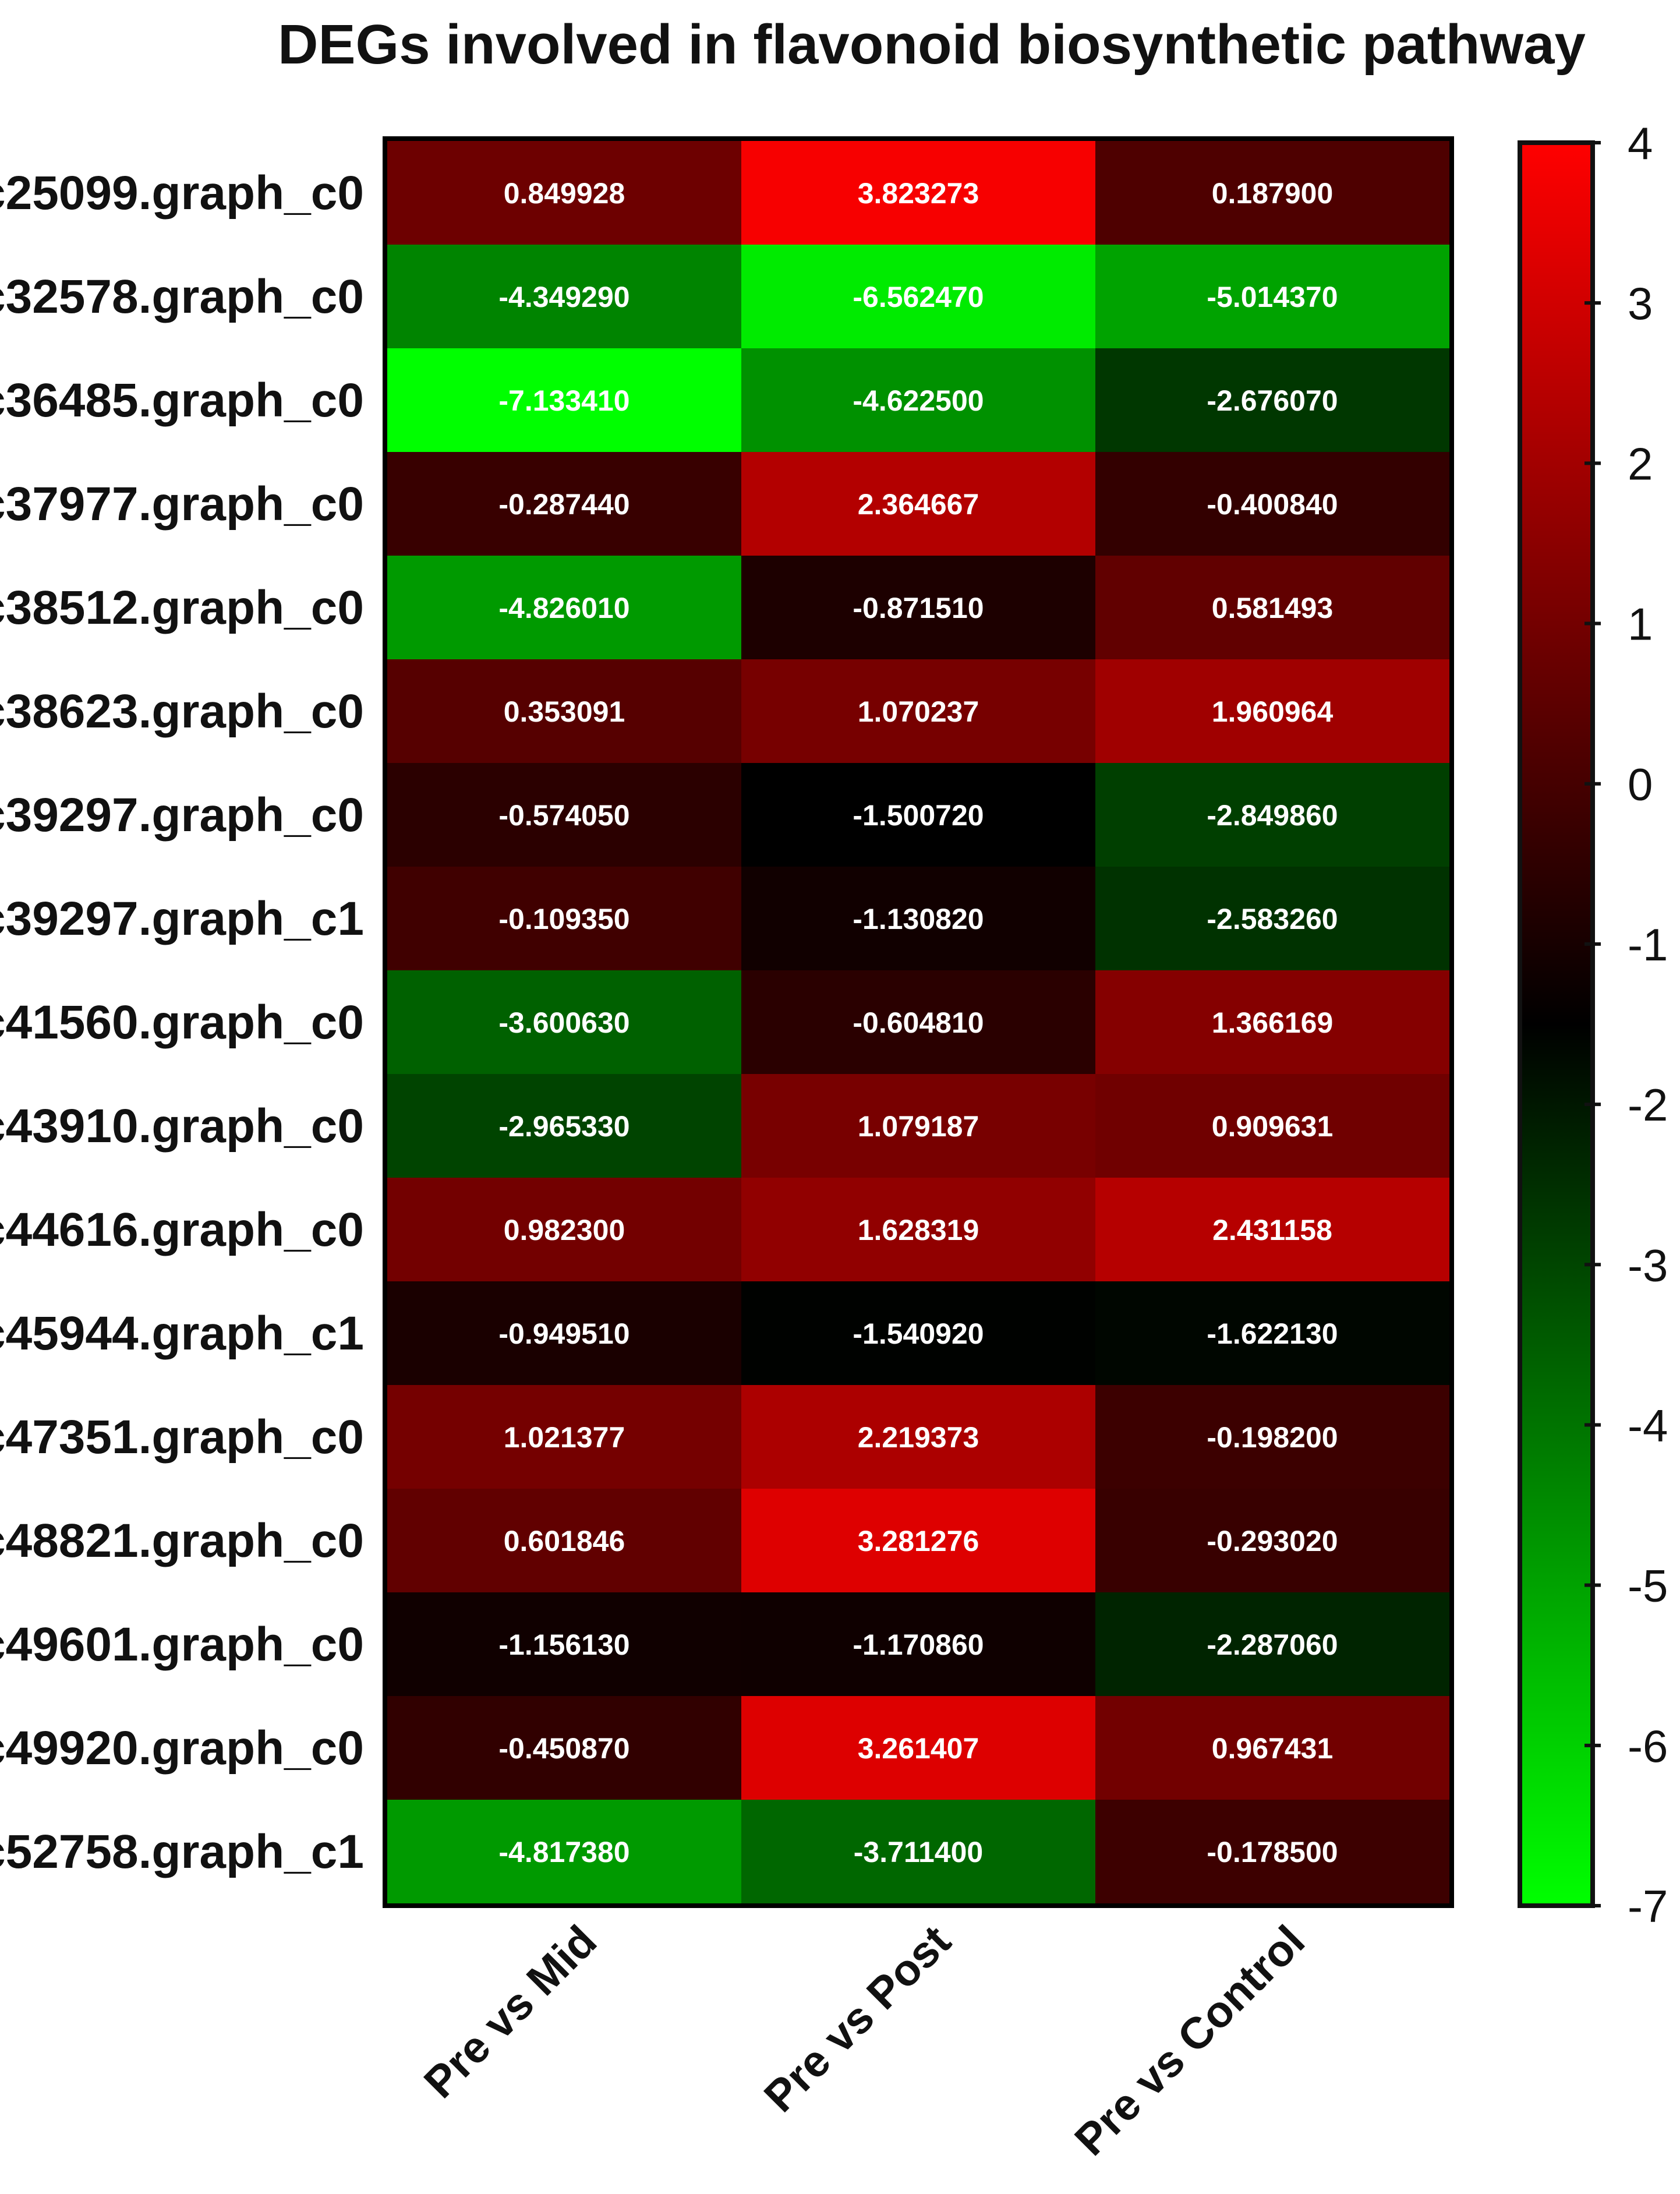 The image size is (1680, 2194). I want to click on row-label: c36485.graph_c0, so click(182, 400).